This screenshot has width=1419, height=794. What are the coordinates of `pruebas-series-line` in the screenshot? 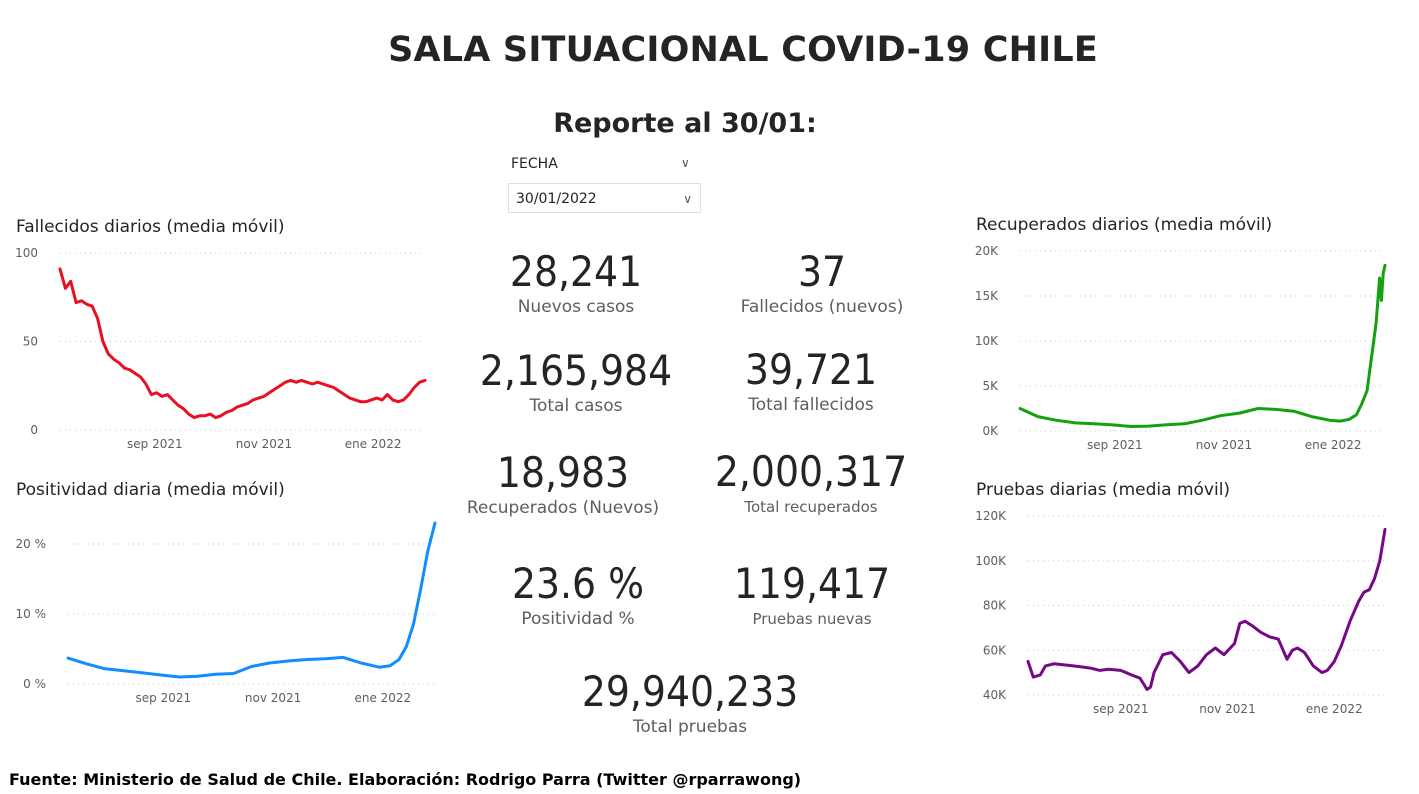 It's located at (1206, 609).